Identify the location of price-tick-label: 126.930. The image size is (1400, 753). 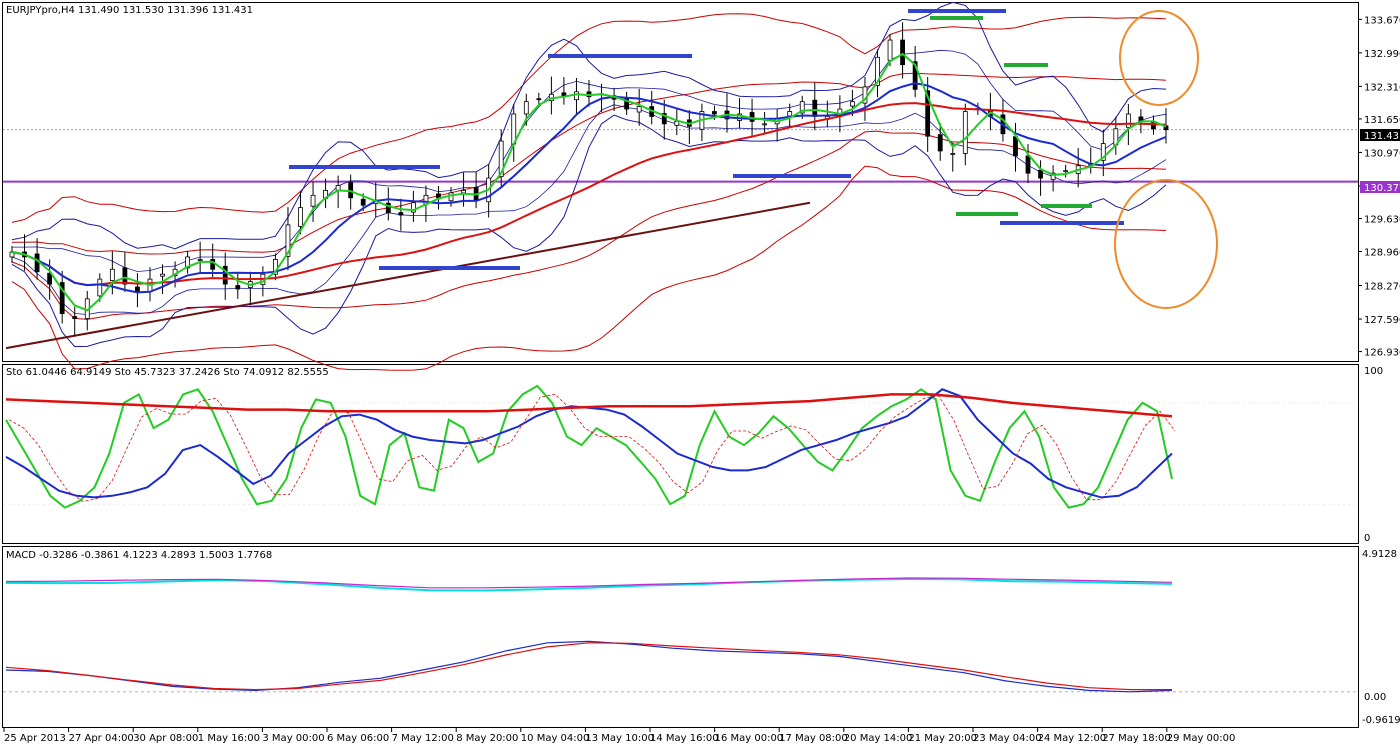
(1382, 353).